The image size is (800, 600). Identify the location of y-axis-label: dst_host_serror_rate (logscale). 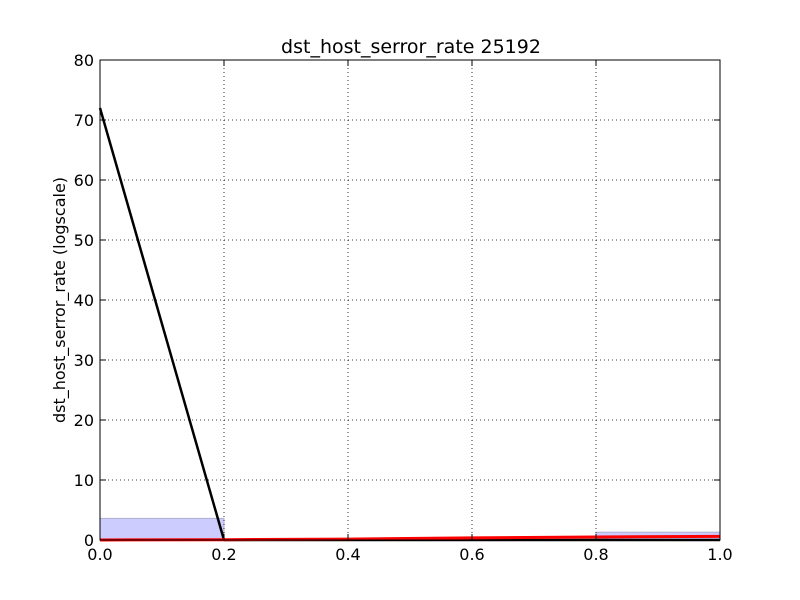
(60, 300).